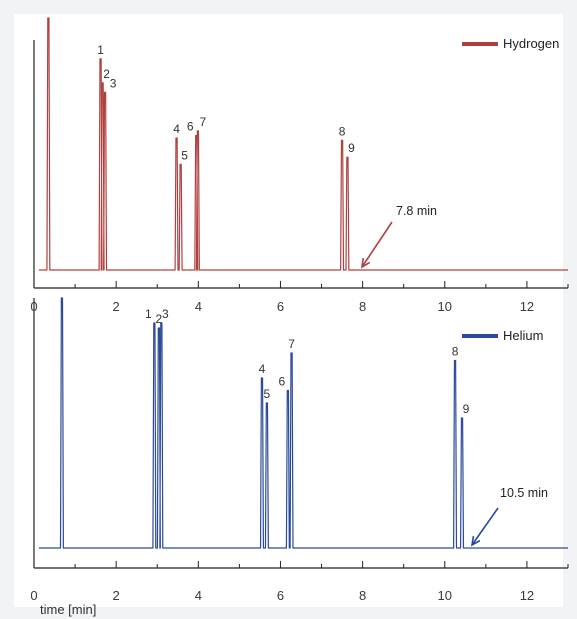 The width and height of the screenshot is (577, 619). What do you see at coordinates (100, 50) in the screenshot?
I see `hydrogen-peak-label-1: 1` at bounding box center [100, 50].